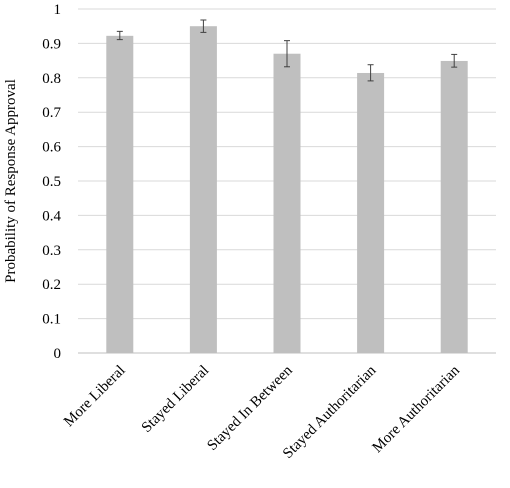 This screenshot has width=510, height=488. What do you see at coordinates (417, 409) in the screenshot?
I see `x-category-label: More Authoritarian` at bounding box center [417, 409].